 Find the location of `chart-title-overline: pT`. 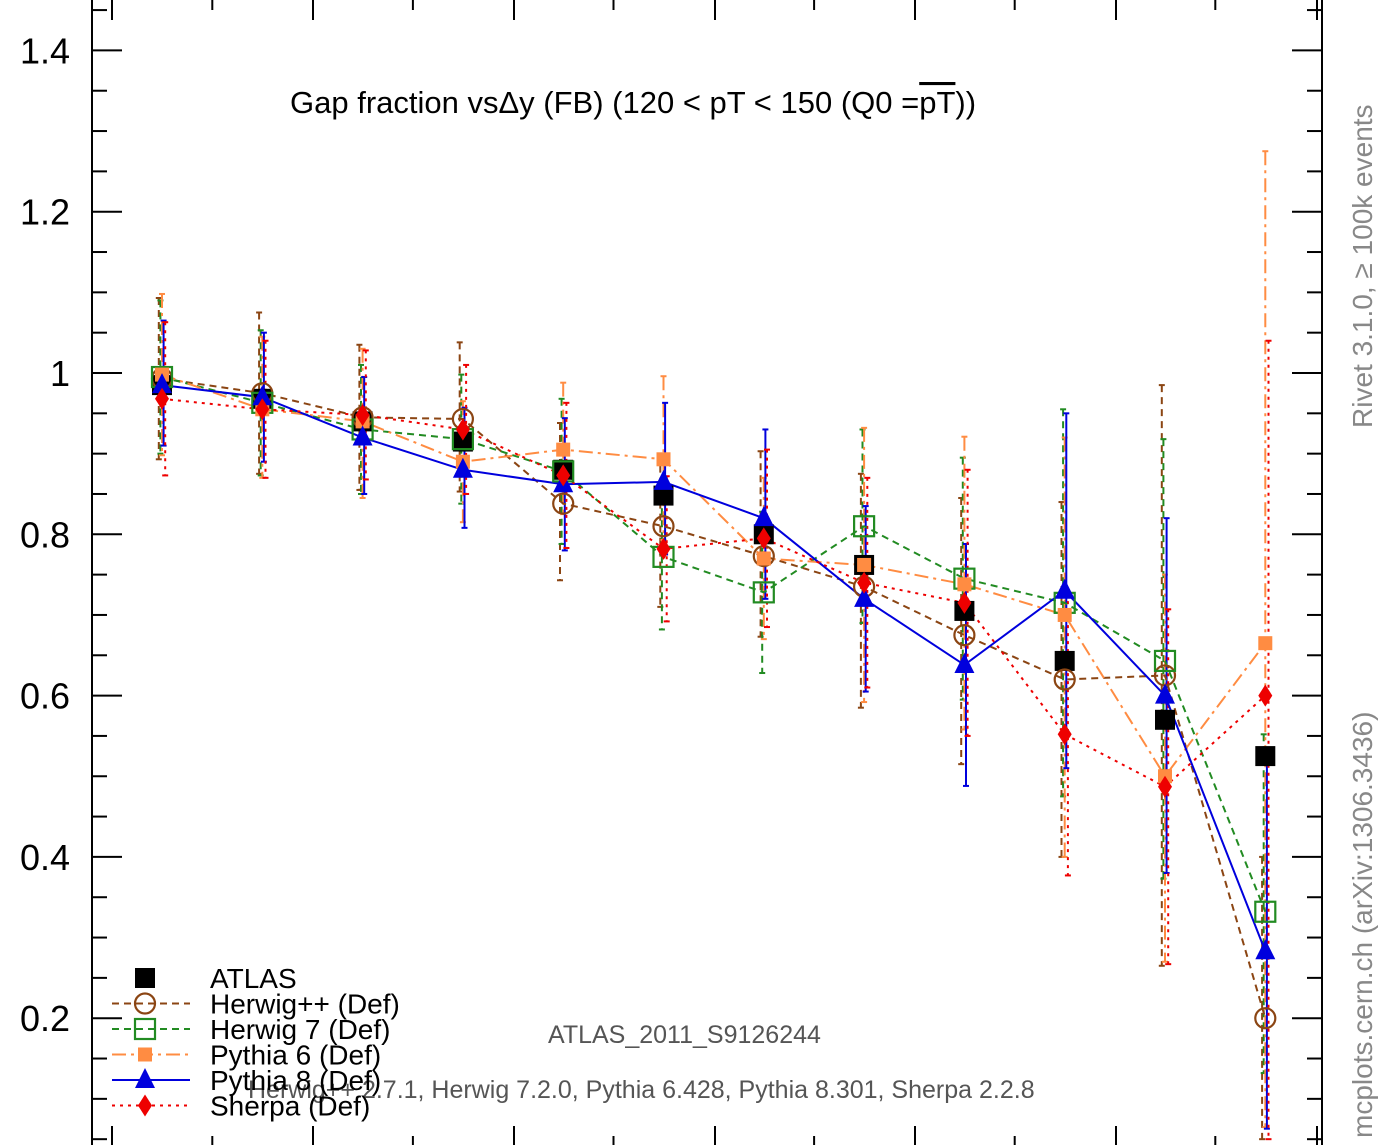

chart-title-overline: pT is located at coordinates (937, 102).